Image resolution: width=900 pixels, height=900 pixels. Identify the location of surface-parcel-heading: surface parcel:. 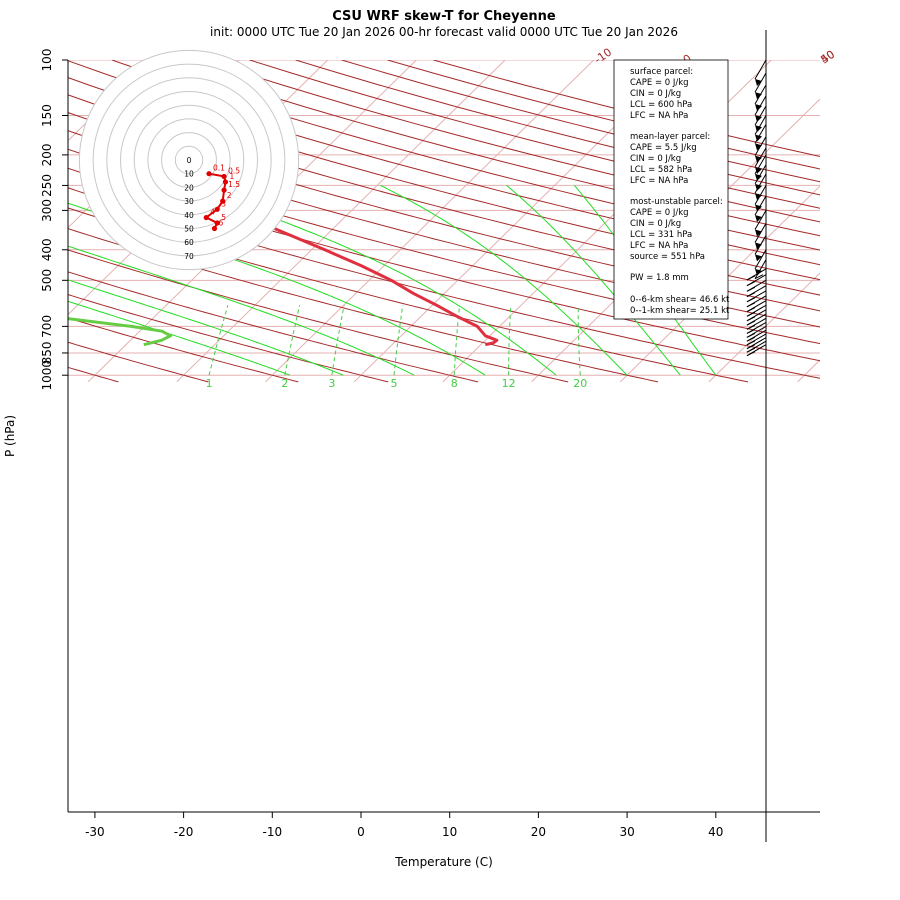
(661, 72).